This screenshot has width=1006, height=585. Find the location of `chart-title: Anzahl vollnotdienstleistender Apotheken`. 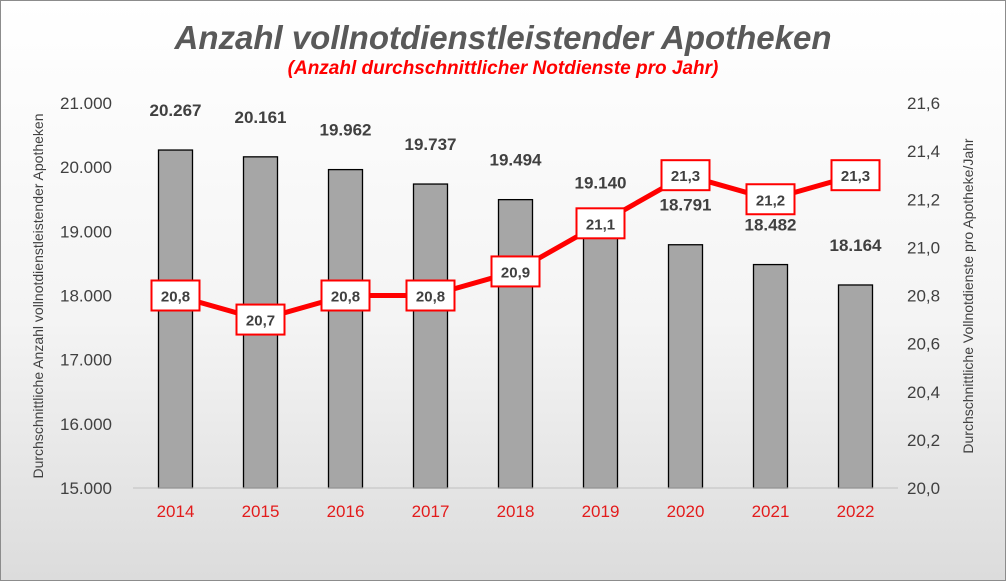

chart-title: Anzahl vollnotdienstleistender Apotheken is located at coordinates (502, 37).